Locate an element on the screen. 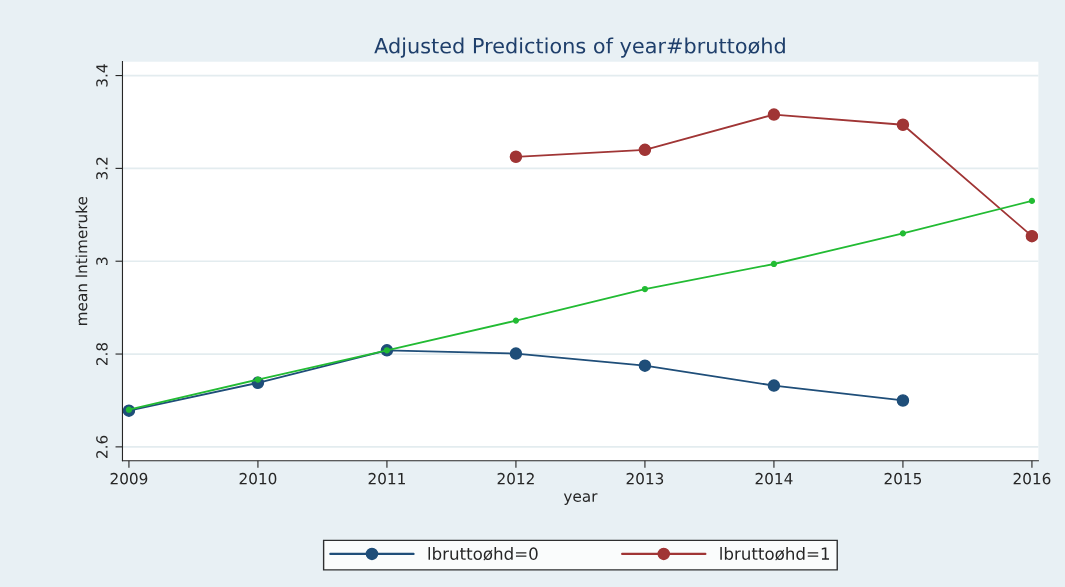 The width and height of the screenshot is (1065, 587). legend-label: lbruttoøhd=1 is located at coordinates (775, 554).